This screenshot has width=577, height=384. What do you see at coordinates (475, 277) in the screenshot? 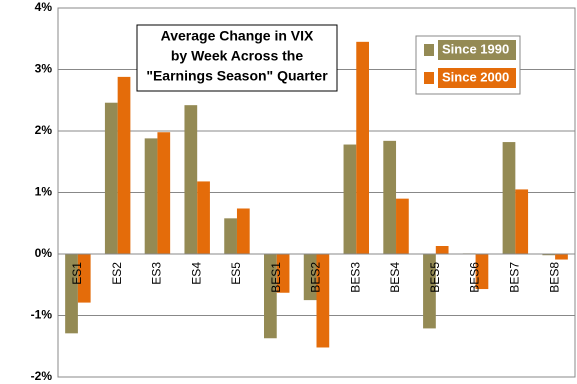
I see `x-tick-label: BES6` at bounding box center [475, 277].